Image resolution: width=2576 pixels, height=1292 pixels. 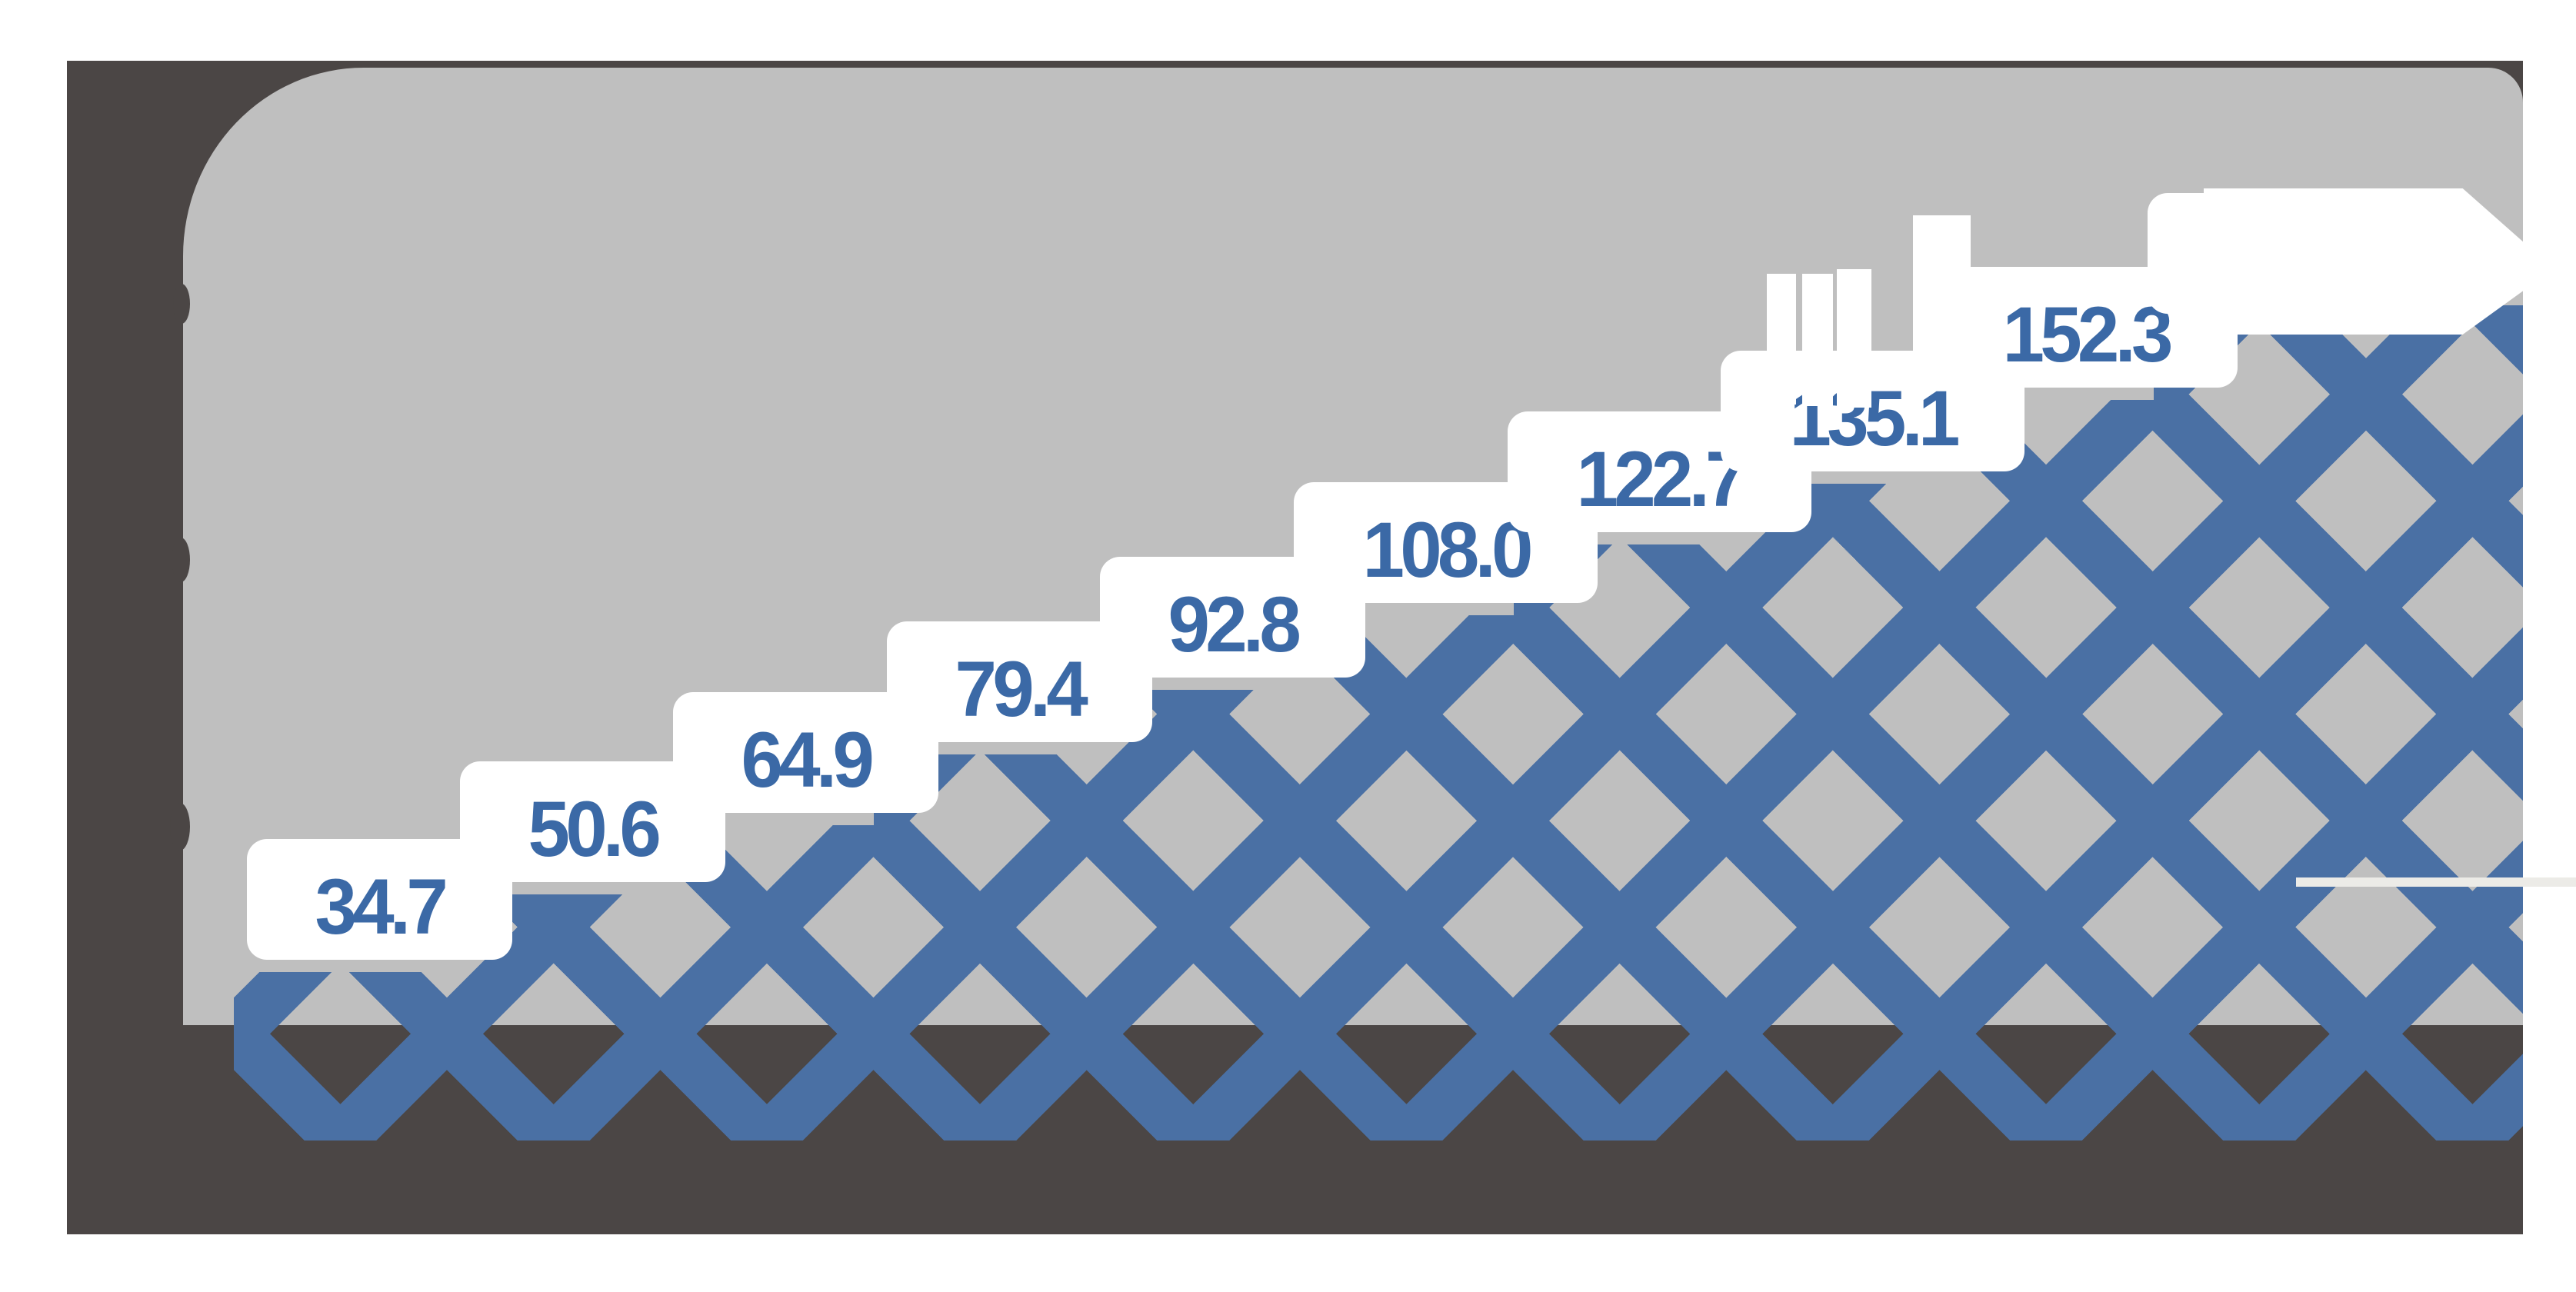 I want to click on data-label-callout: 34.7, so click(x=379, y=899).